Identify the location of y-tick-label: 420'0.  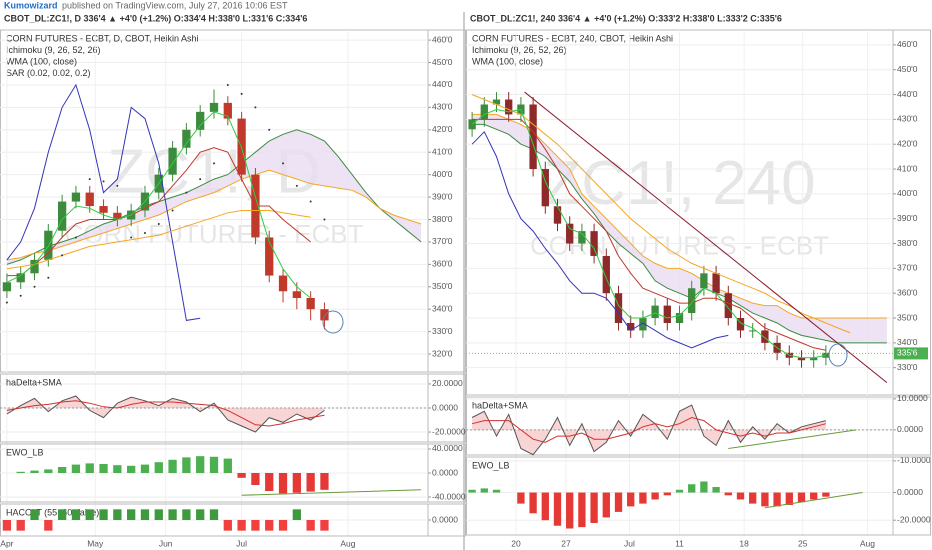
(907, 143).